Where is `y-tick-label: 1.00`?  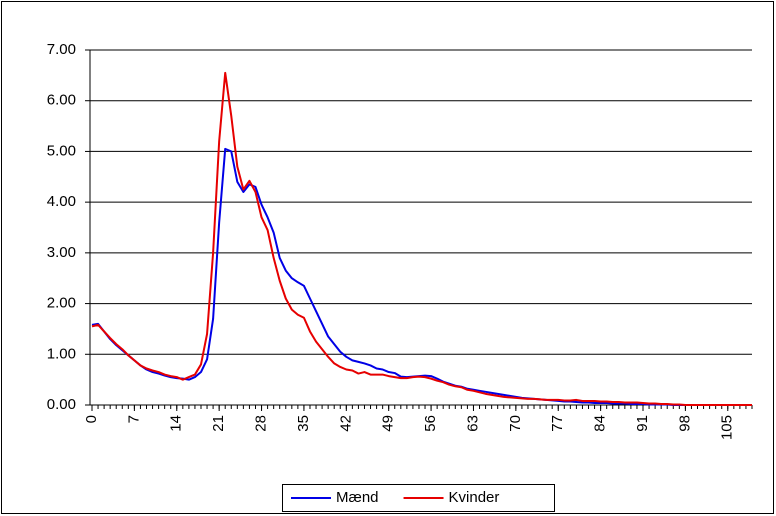 y-tick-label: 1.00 is located at coordinates (61, 353).